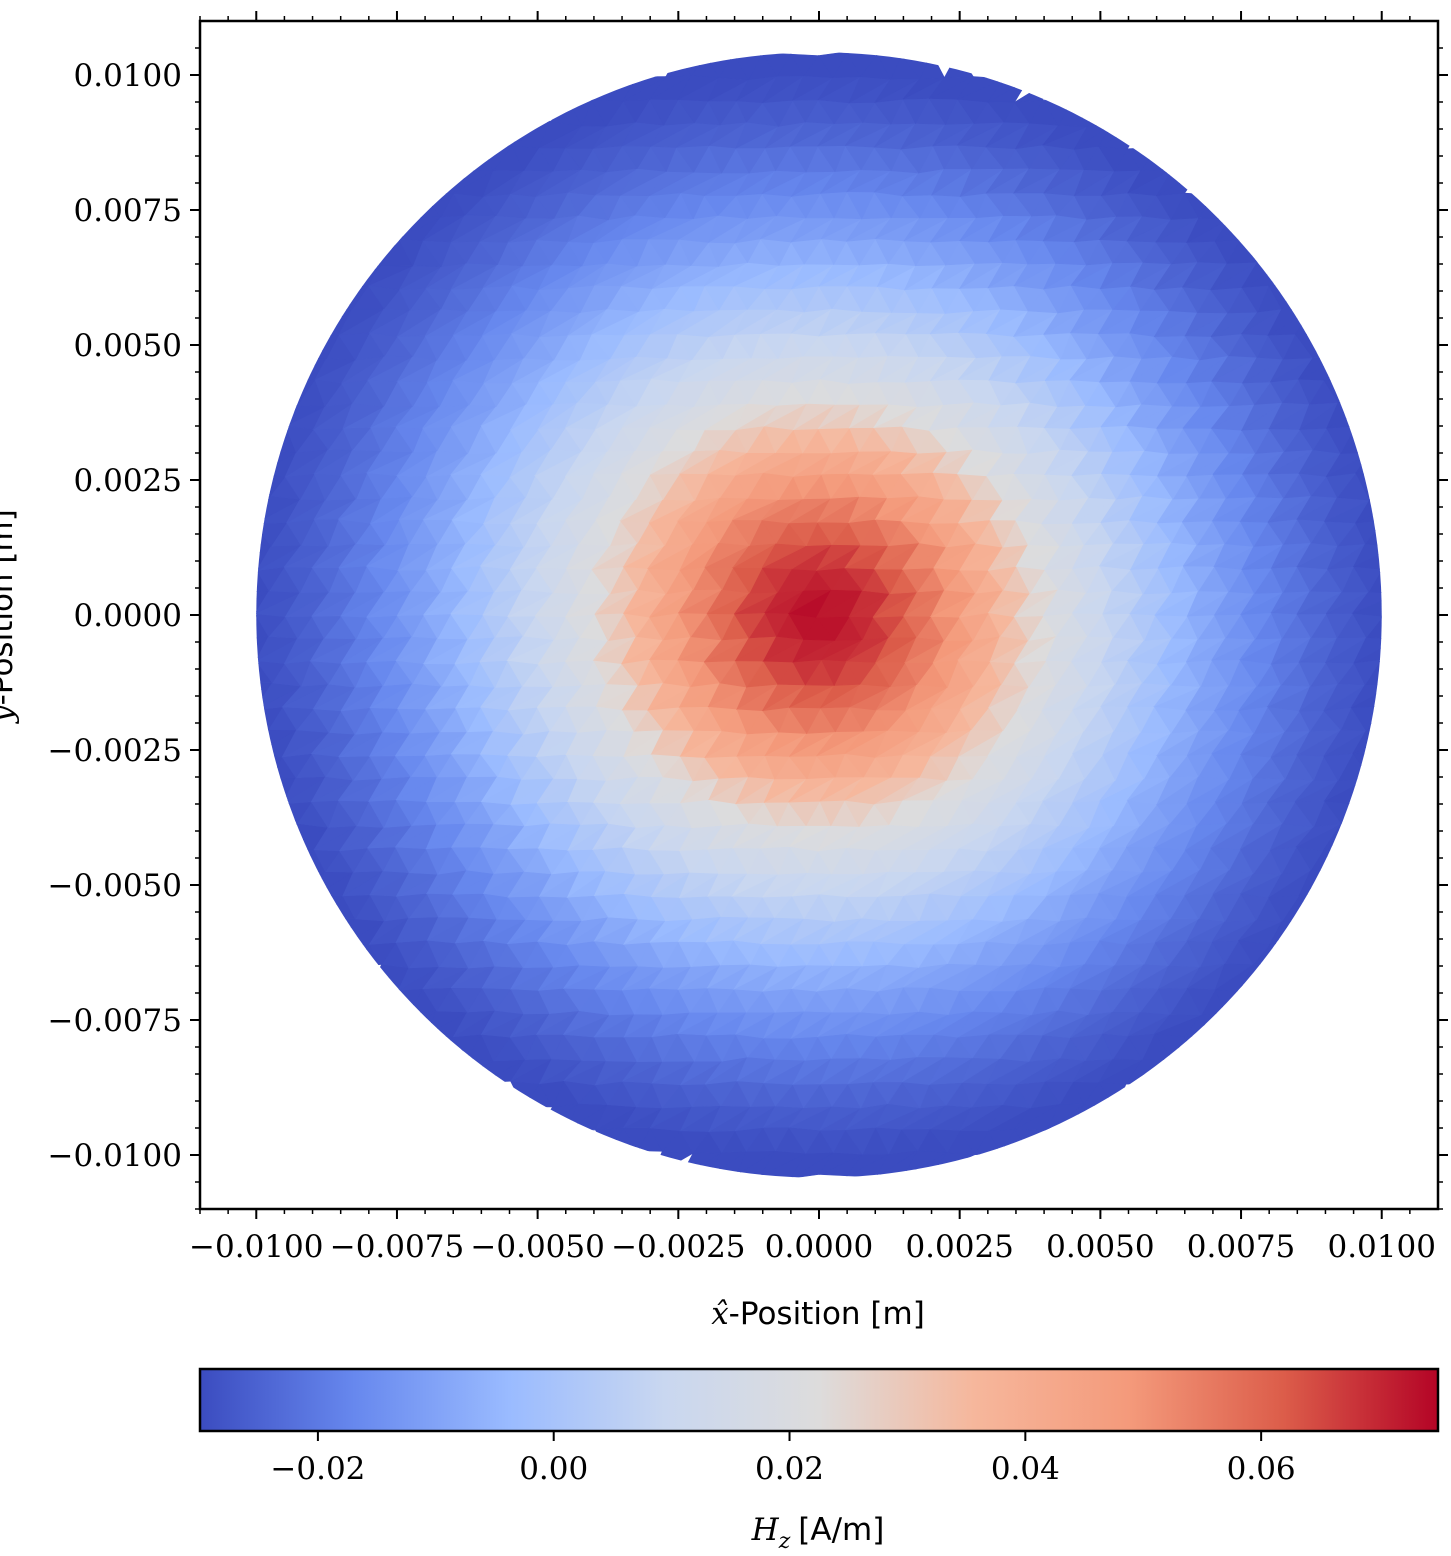  I want to click on x-tick-label: 0.0025, so click(959, 1247).